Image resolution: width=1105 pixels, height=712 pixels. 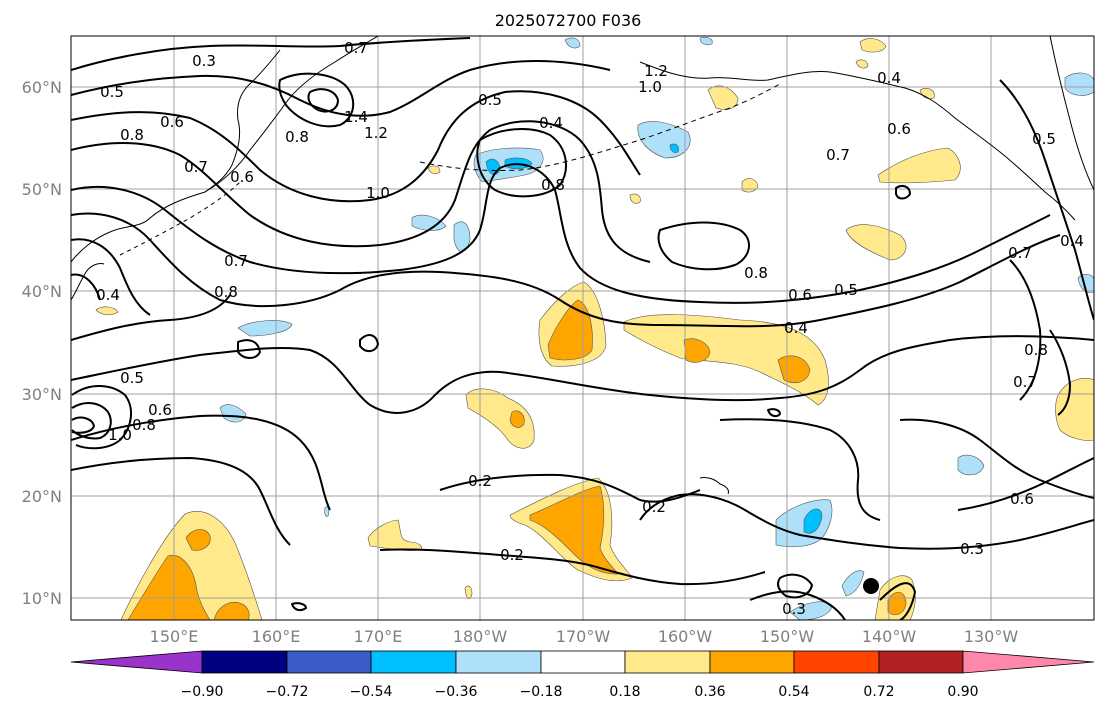 What do you see at coordinates (541, 692) in the screenshot?
I see `colorbar-tick-label: −0.18` at bounding box center [541, 692].